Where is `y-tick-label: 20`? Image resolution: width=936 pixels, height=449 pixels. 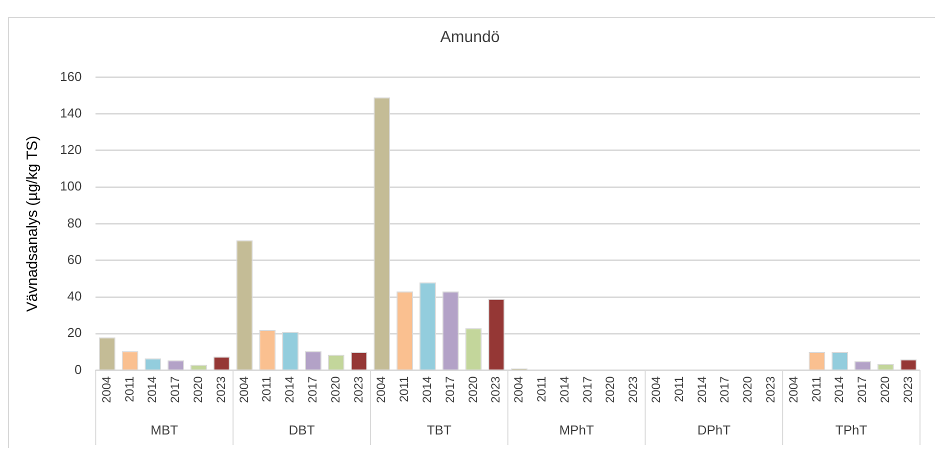 y-tick-label: 20 is located at coordinates (74, 332).